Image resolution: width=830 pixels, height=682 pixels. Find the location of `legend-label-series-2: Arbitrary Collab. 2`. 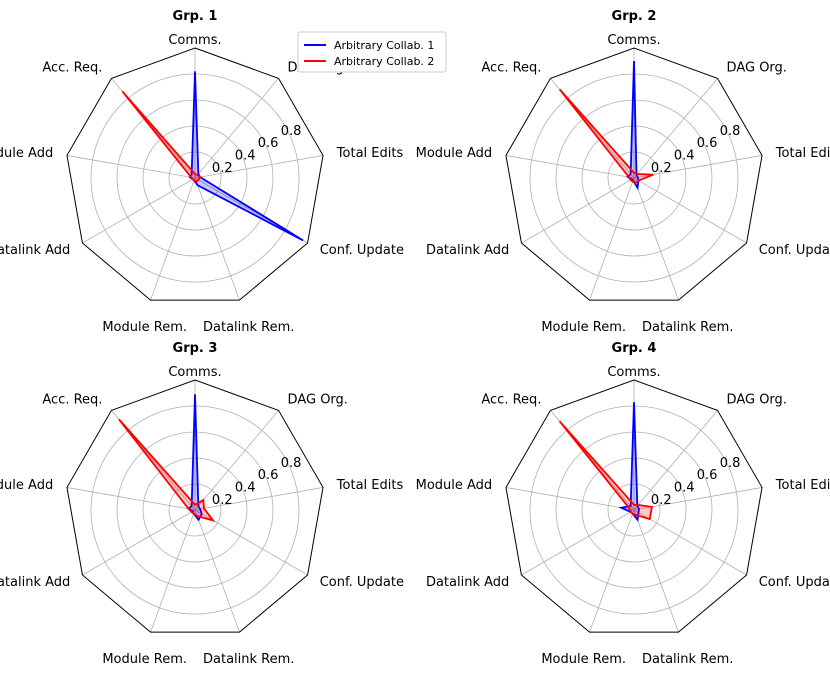

legend-label-series-2: Arbitrary Collab. 2 is located at coordinates (384, 61).